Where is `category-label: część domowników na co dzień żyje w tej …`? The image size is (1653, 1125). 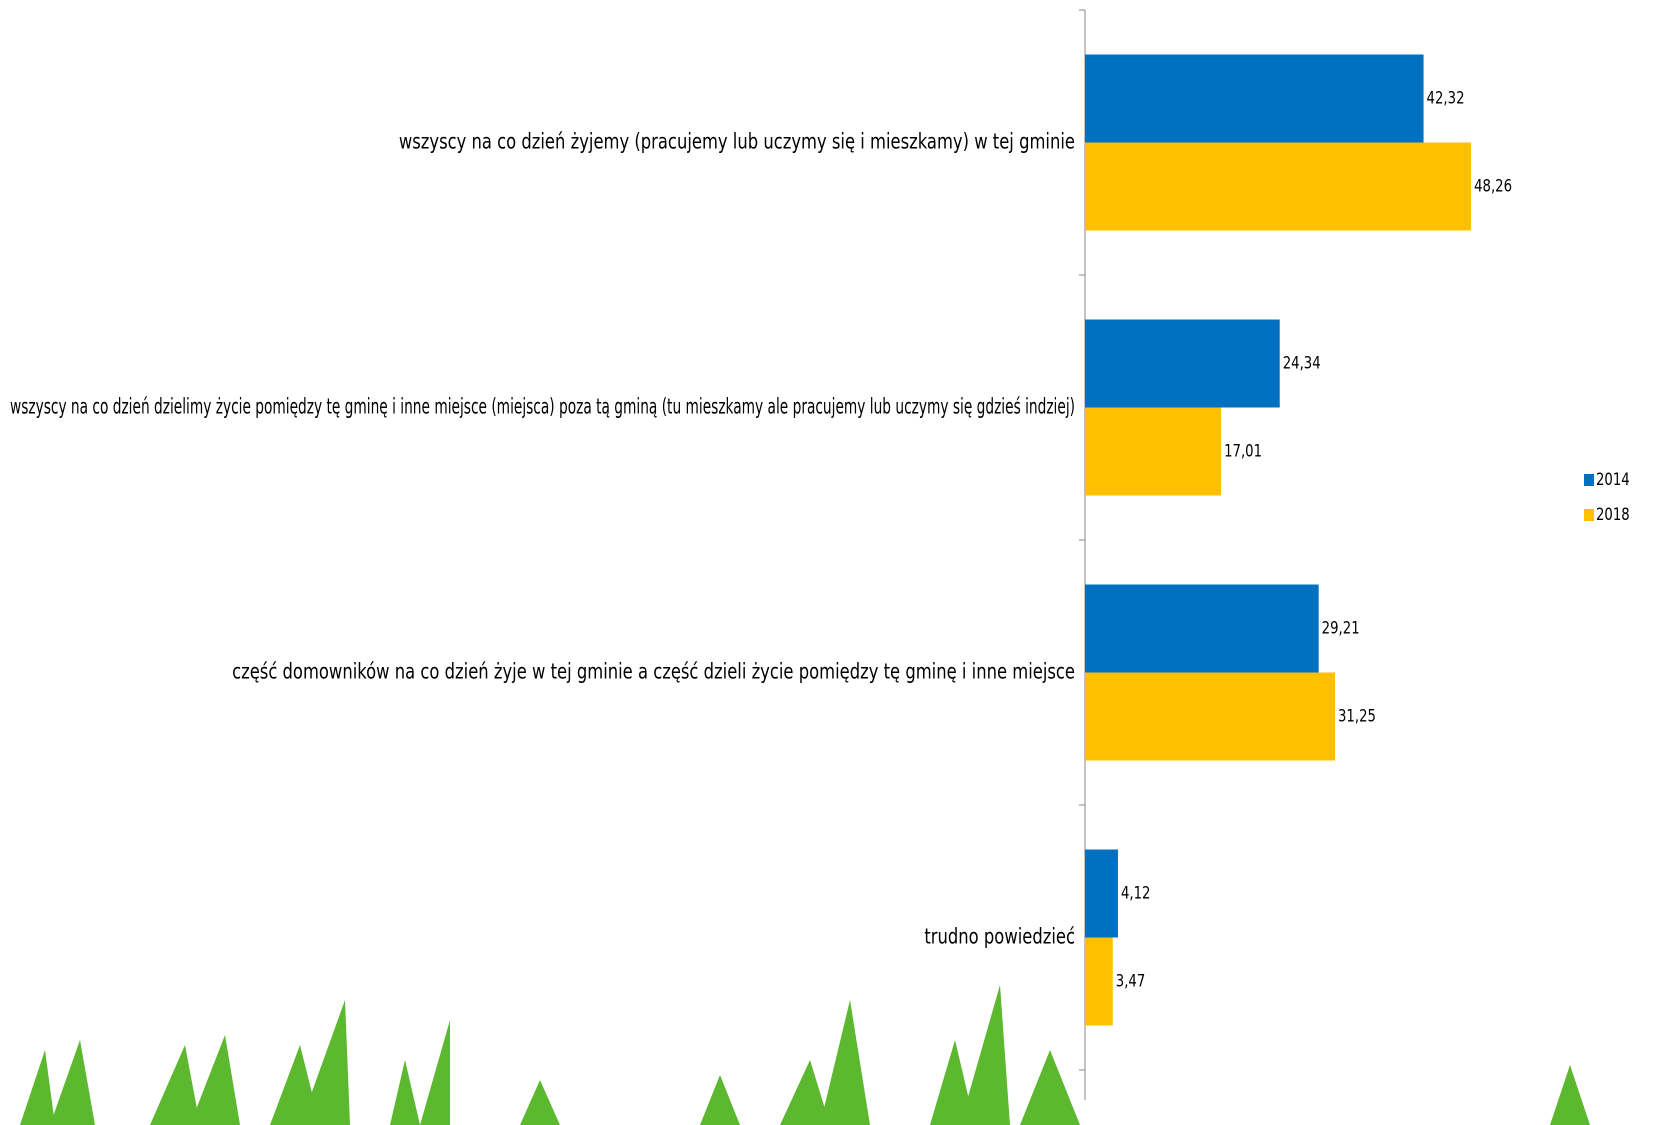
category-label: część domowników na co dzień żyje w tej … is located at coordinates (653, 672).